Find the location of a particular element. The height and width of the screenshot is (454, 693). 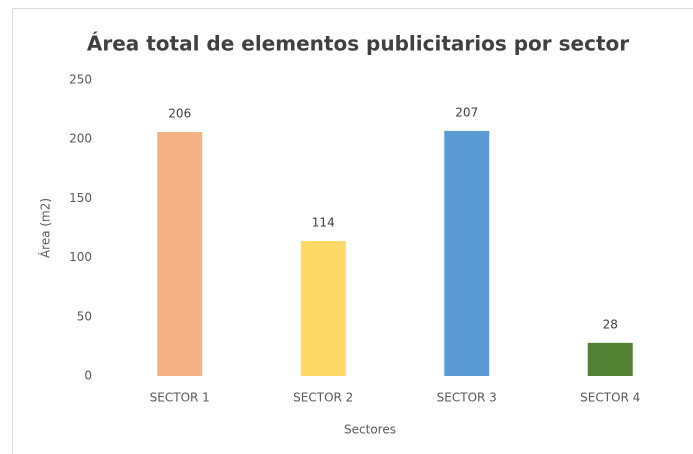

x-tick-label: SECTOR 4 is located at coordinates (610, 398).